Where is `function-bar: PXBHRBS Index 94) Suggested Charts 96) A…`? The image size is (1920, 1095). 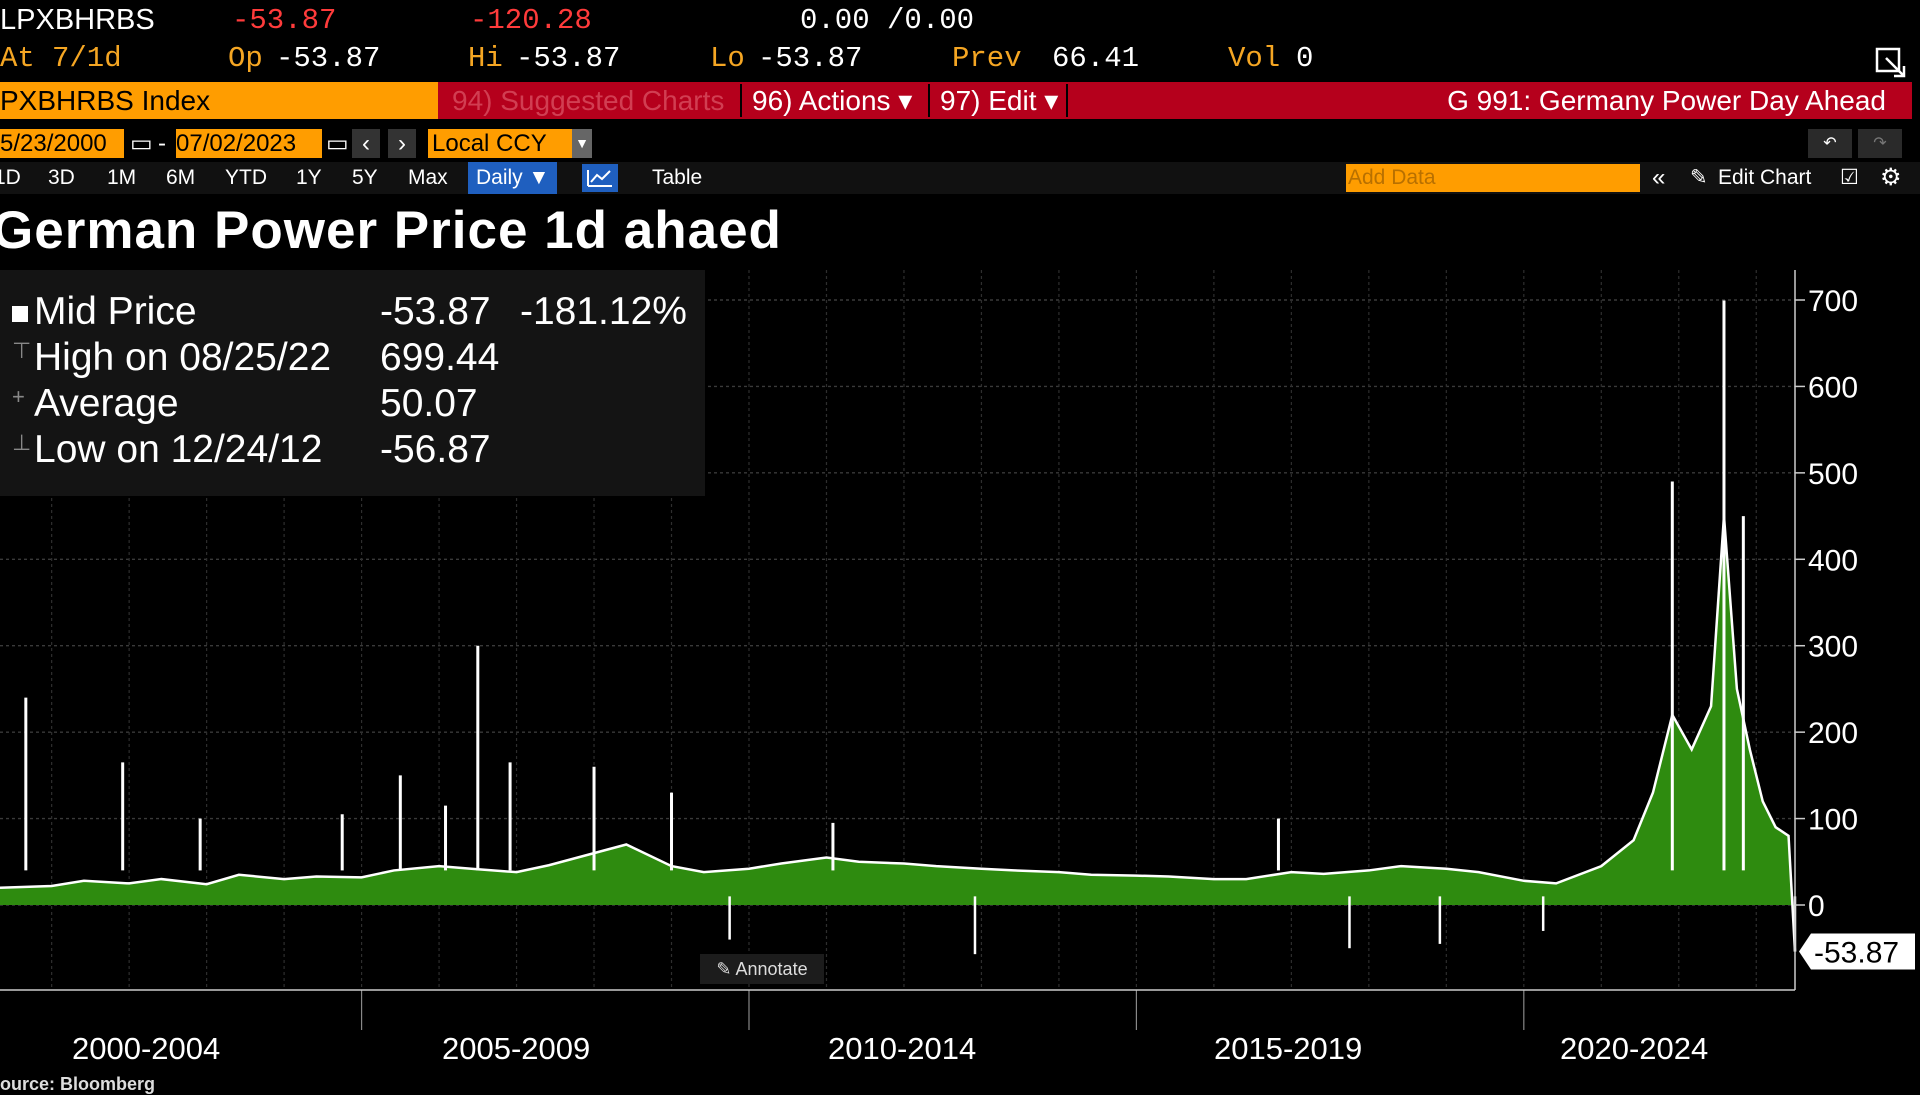
function-bar: PXBHRBS Index 94) Suggested Charts 96) A… is located at coordinates (956, 100).